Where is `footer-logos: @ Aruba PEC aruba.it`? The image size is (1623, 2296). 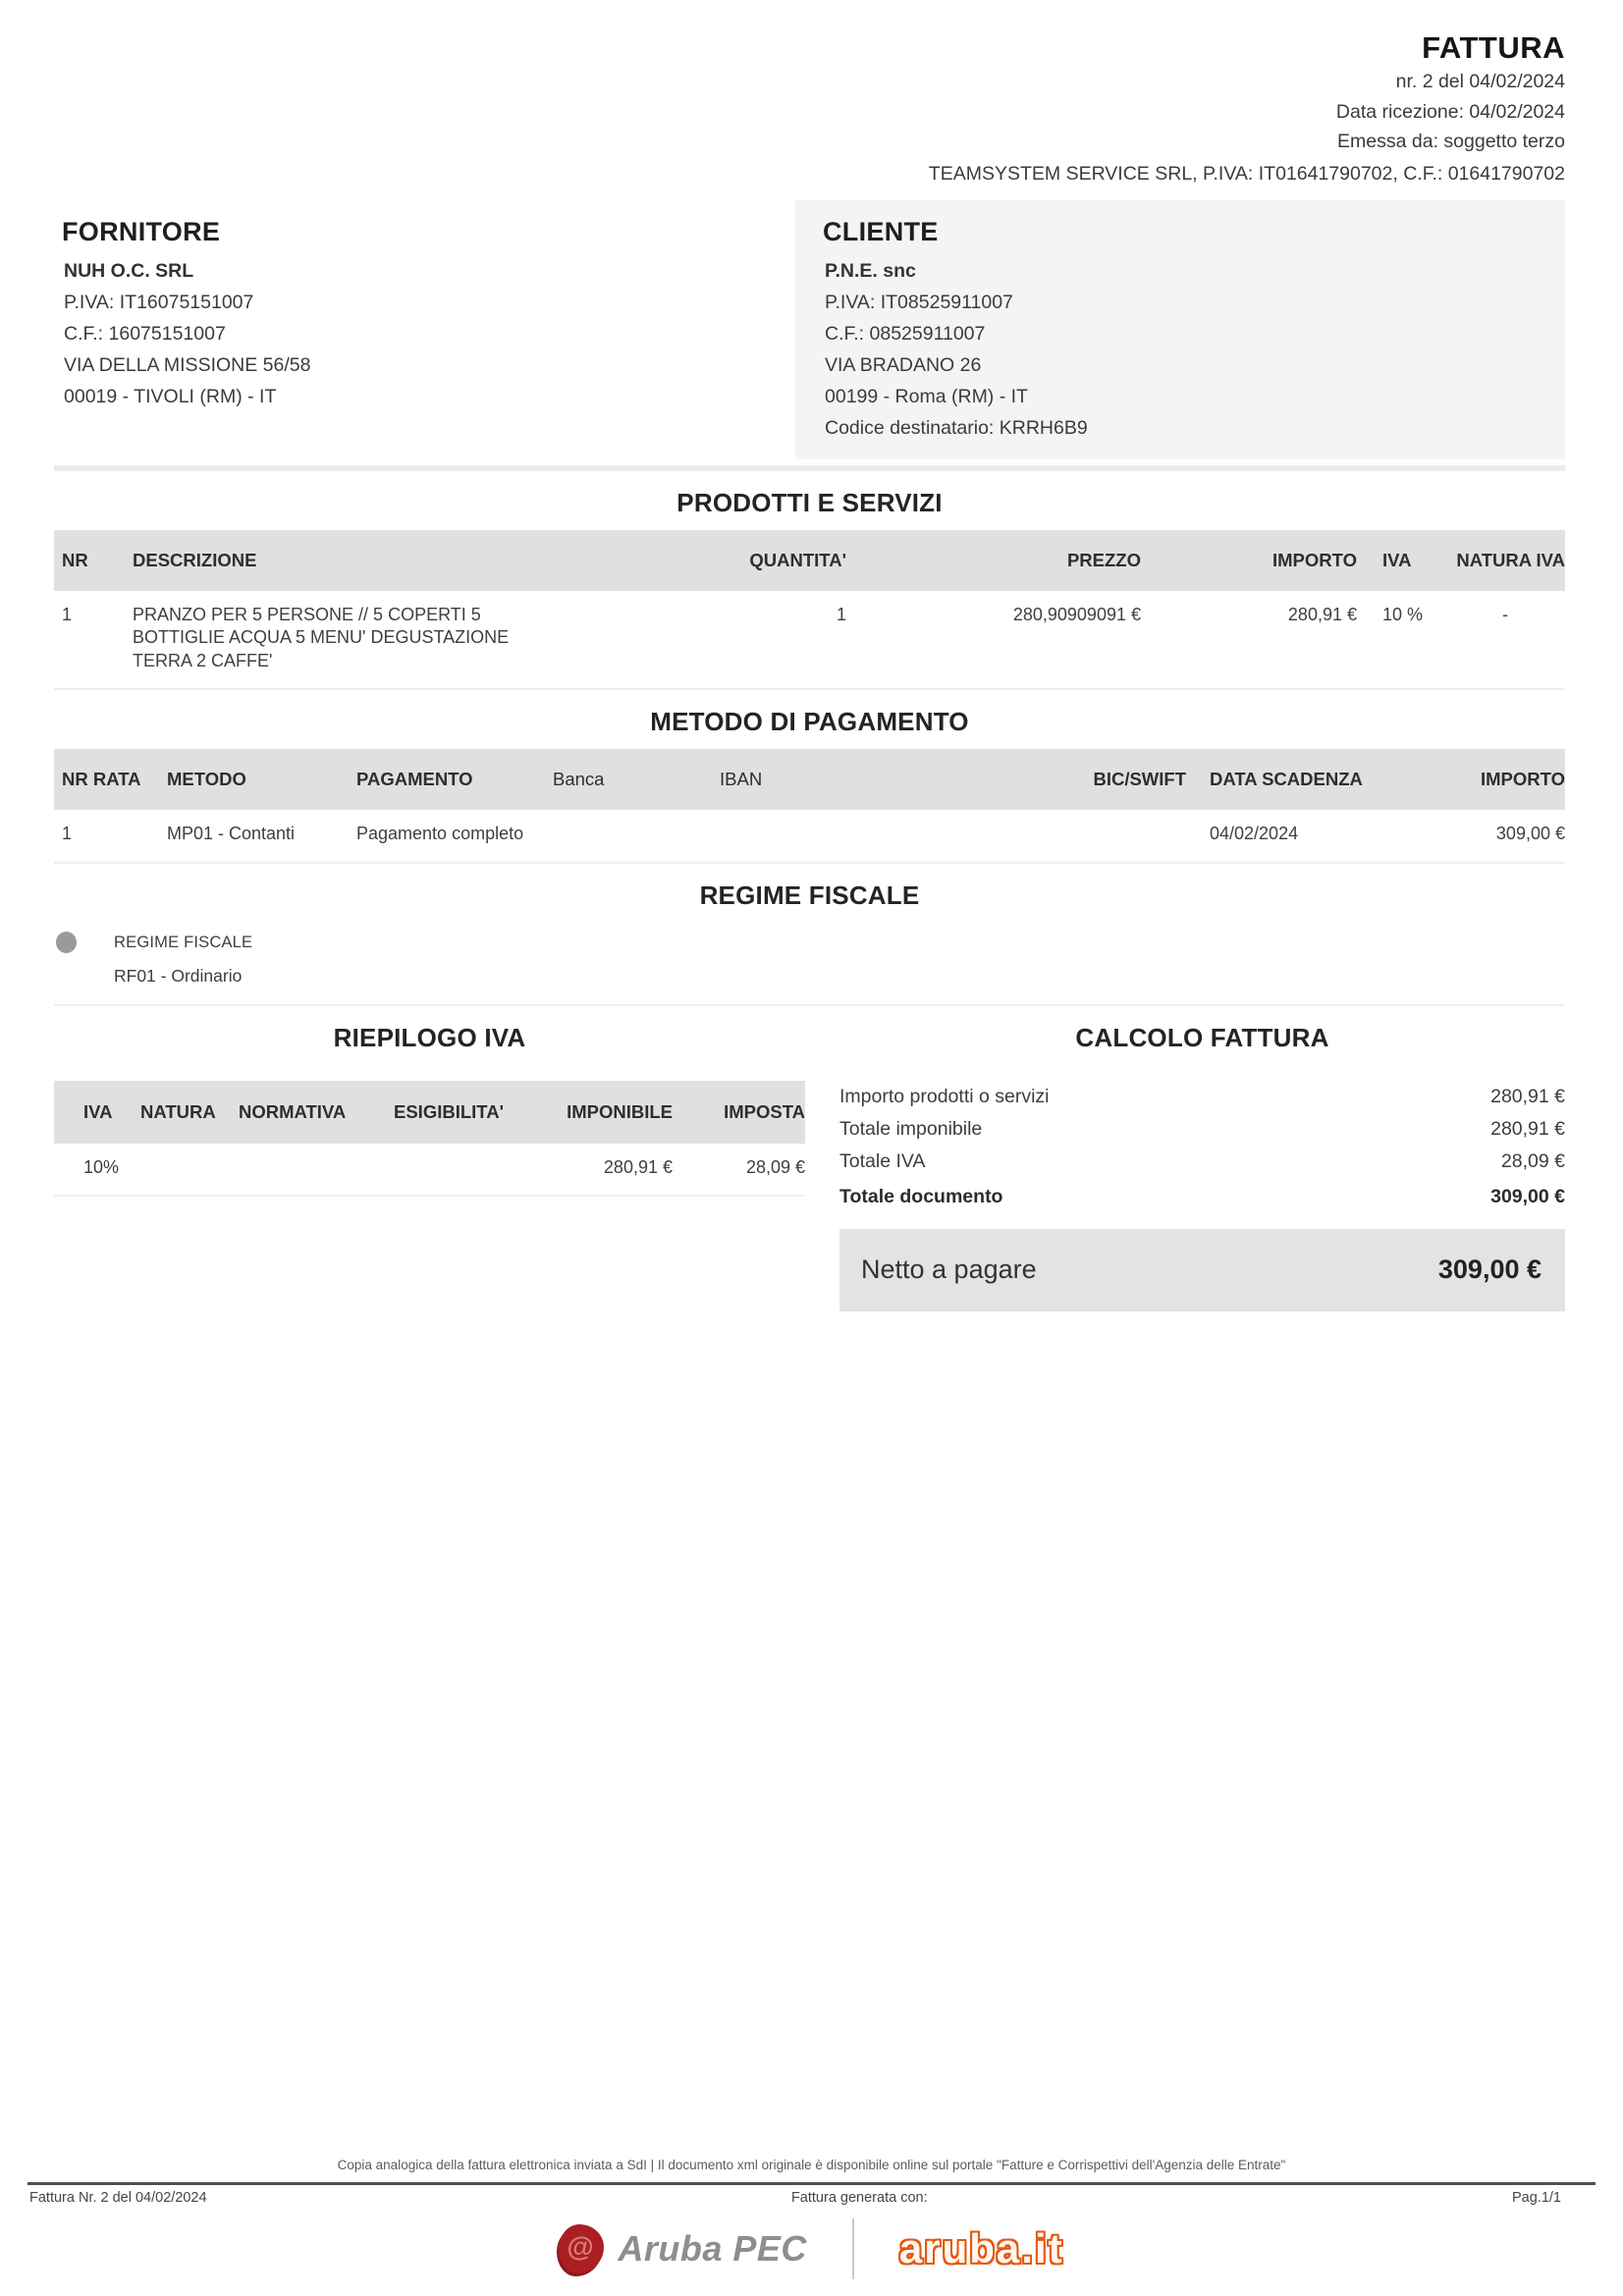
footer-logos: @ Aruba PEC aruba.it is located at coordinates (811, 2249).